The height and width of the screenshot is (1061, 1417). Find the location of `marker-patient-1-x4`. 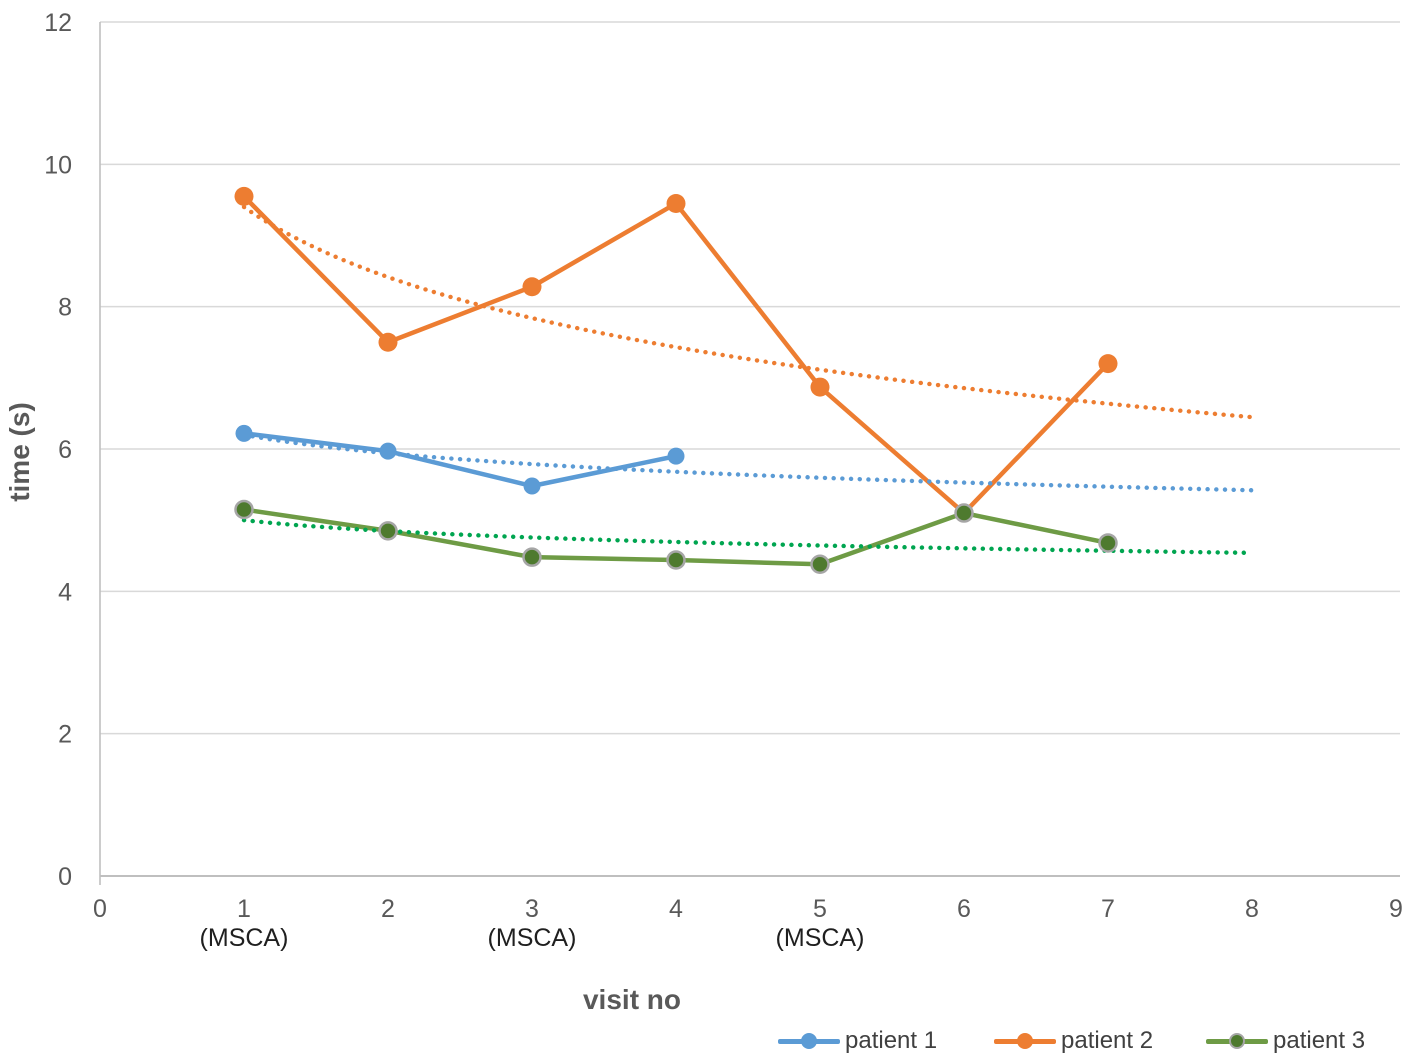

marker-patient-1-x4 is located at coordinates (676, 456).